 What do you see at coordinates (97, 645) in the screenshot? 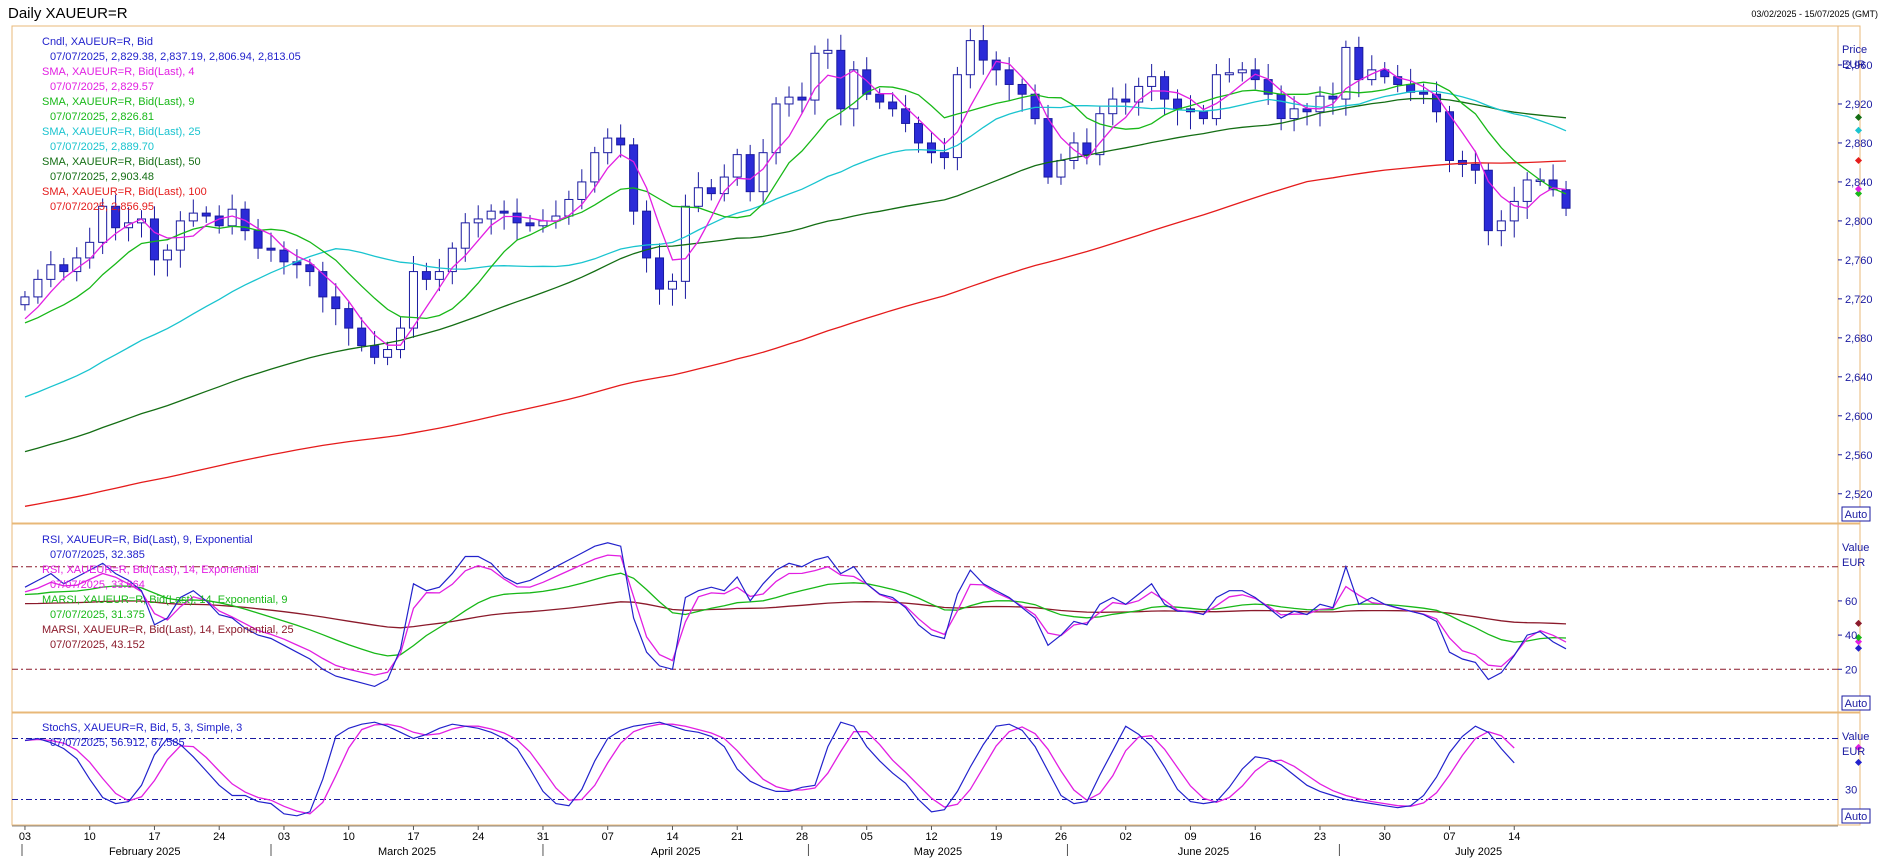
I see `legend-value: 07/07/2025, 43.152` at bounding box center [97, 645].